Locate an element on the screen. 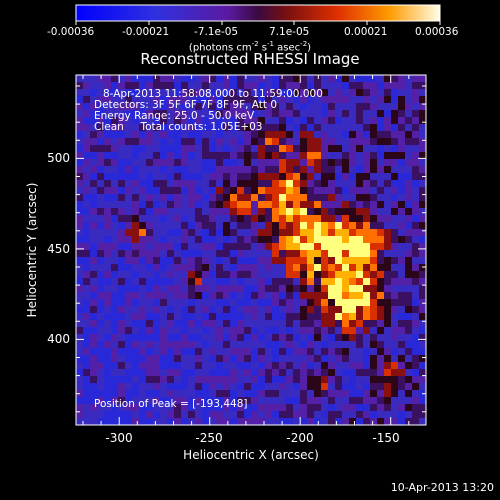 Image resolution: width=500 pixels, height=500 pixels. info-line-detectors: Detectors: 3F 5F 6F 7F 8F 9F, Att 0 is located at coordinates (185, 105).